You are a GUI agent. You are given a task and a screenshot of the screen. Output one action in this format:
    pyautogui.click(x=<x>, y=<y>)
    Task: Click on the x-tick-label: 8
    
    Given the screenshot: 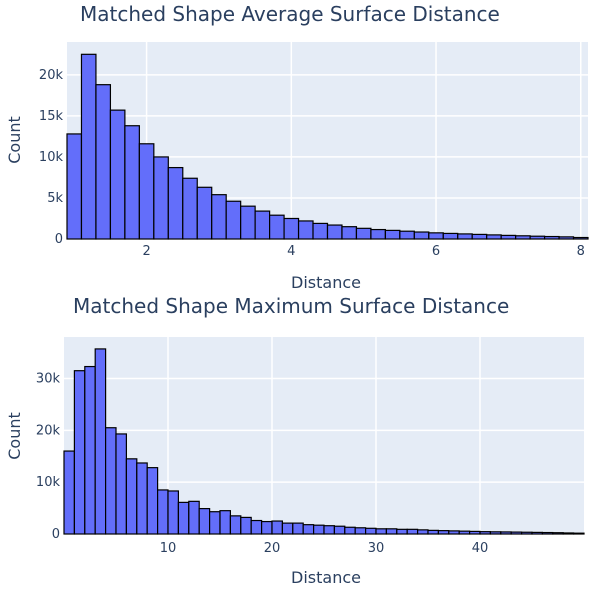 What is the action you would take?
    pyautogui.click(x=581, y=251)
    